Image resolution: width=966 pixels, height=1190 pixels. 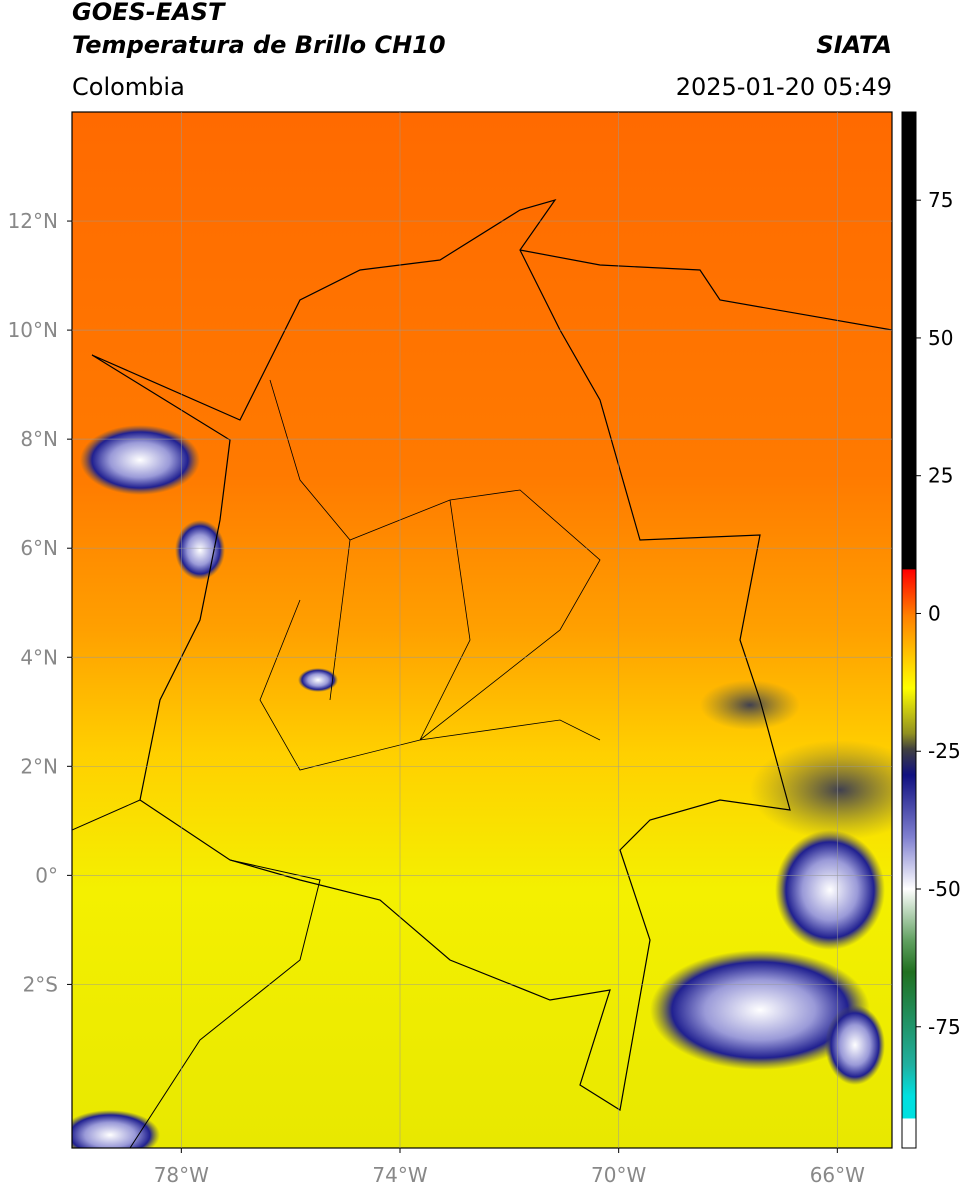 I want to click on title: GOES-EAST, so click(x=149, y=13).